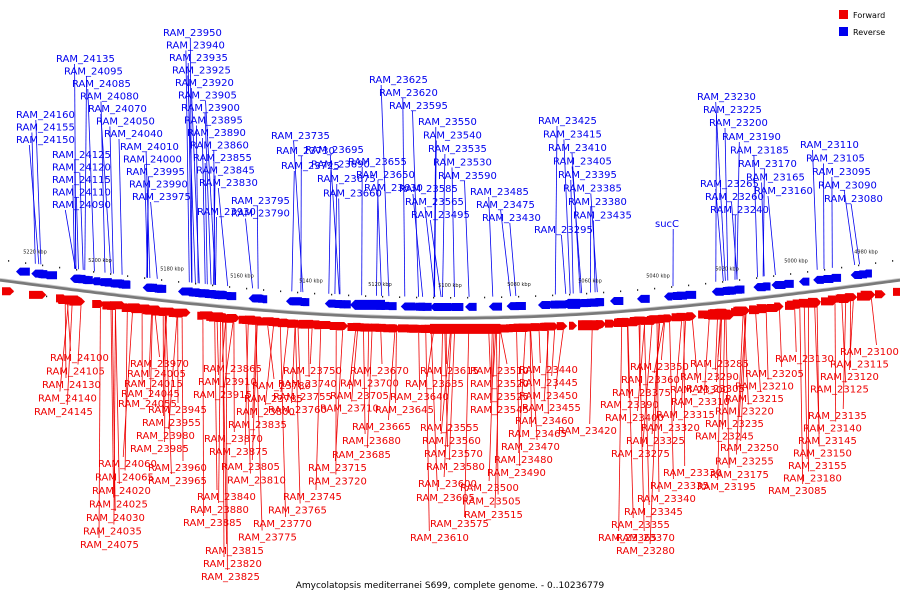 The width and height of the screenshot is (900, 605). I want to click on reverse-gene-label: RAM_23165, so click(775, 178).